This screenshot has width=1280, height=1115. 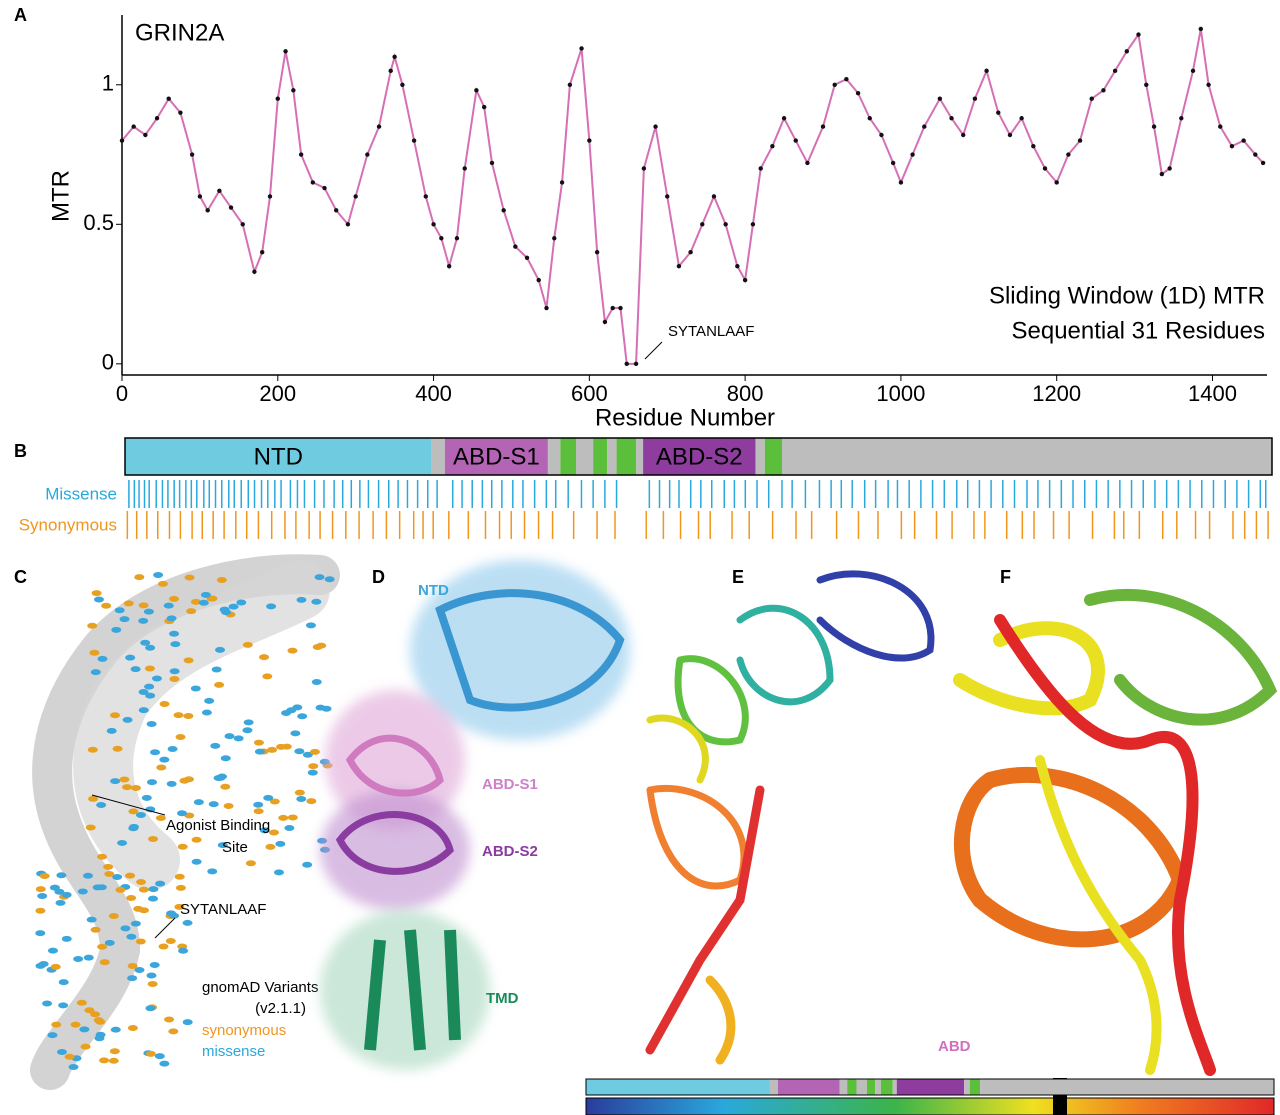 I want to click on track-label: Missense, so click(x=81, y=493).